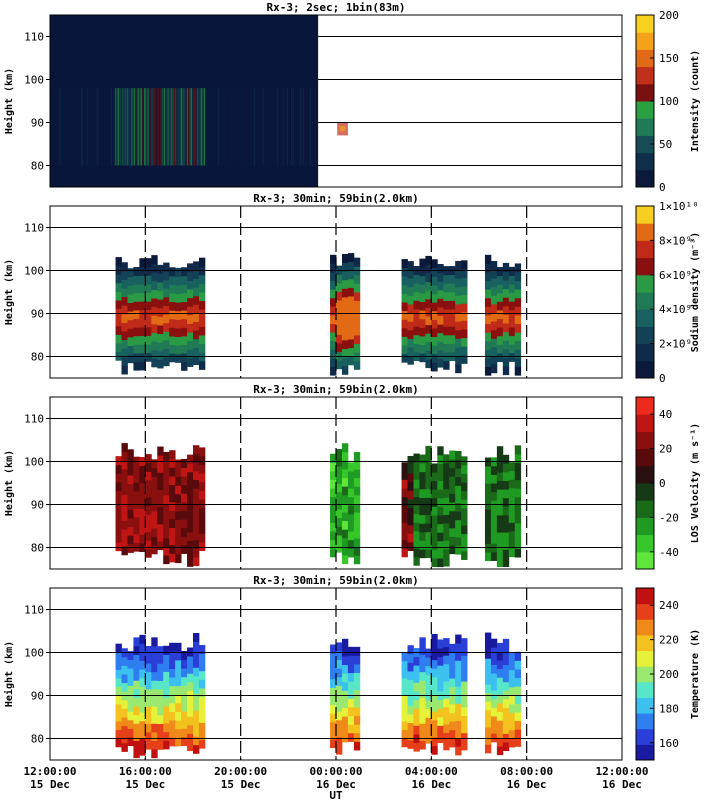 This screenshot has height=800, width=708. I want to click on ytick-label: 110, so click(34, 610).